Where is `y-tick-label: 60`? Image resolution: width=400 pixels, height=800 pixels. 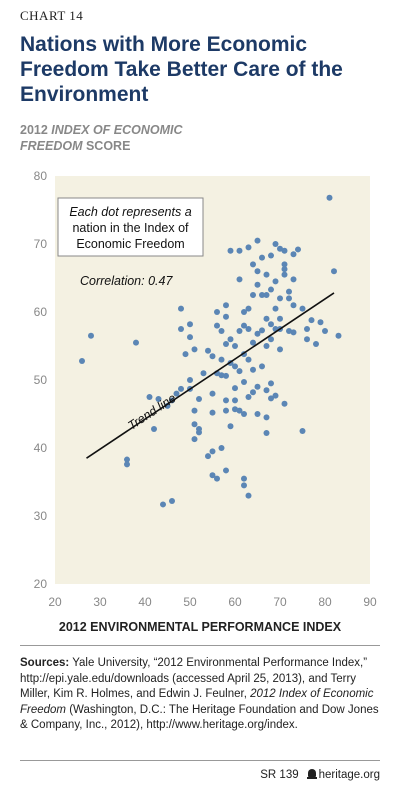 y-tick-label: 60 is located at coordinates (41, 312).